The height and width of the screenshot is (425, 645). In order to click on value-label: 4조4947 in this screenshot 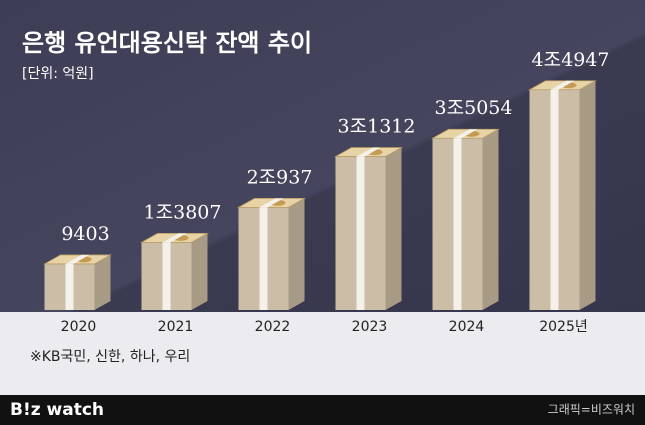, I will do `click(571, 60)`.